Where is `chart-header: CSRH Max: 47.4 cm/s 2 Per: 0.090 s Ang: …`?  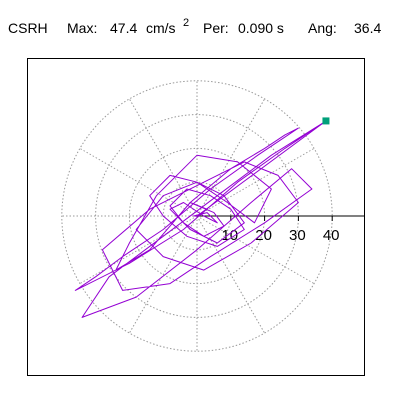
chart-header: CSRH Max: 47.4 cm/s 2 Per: 0.090 s Ang: … is located at coordinates (200, 22).